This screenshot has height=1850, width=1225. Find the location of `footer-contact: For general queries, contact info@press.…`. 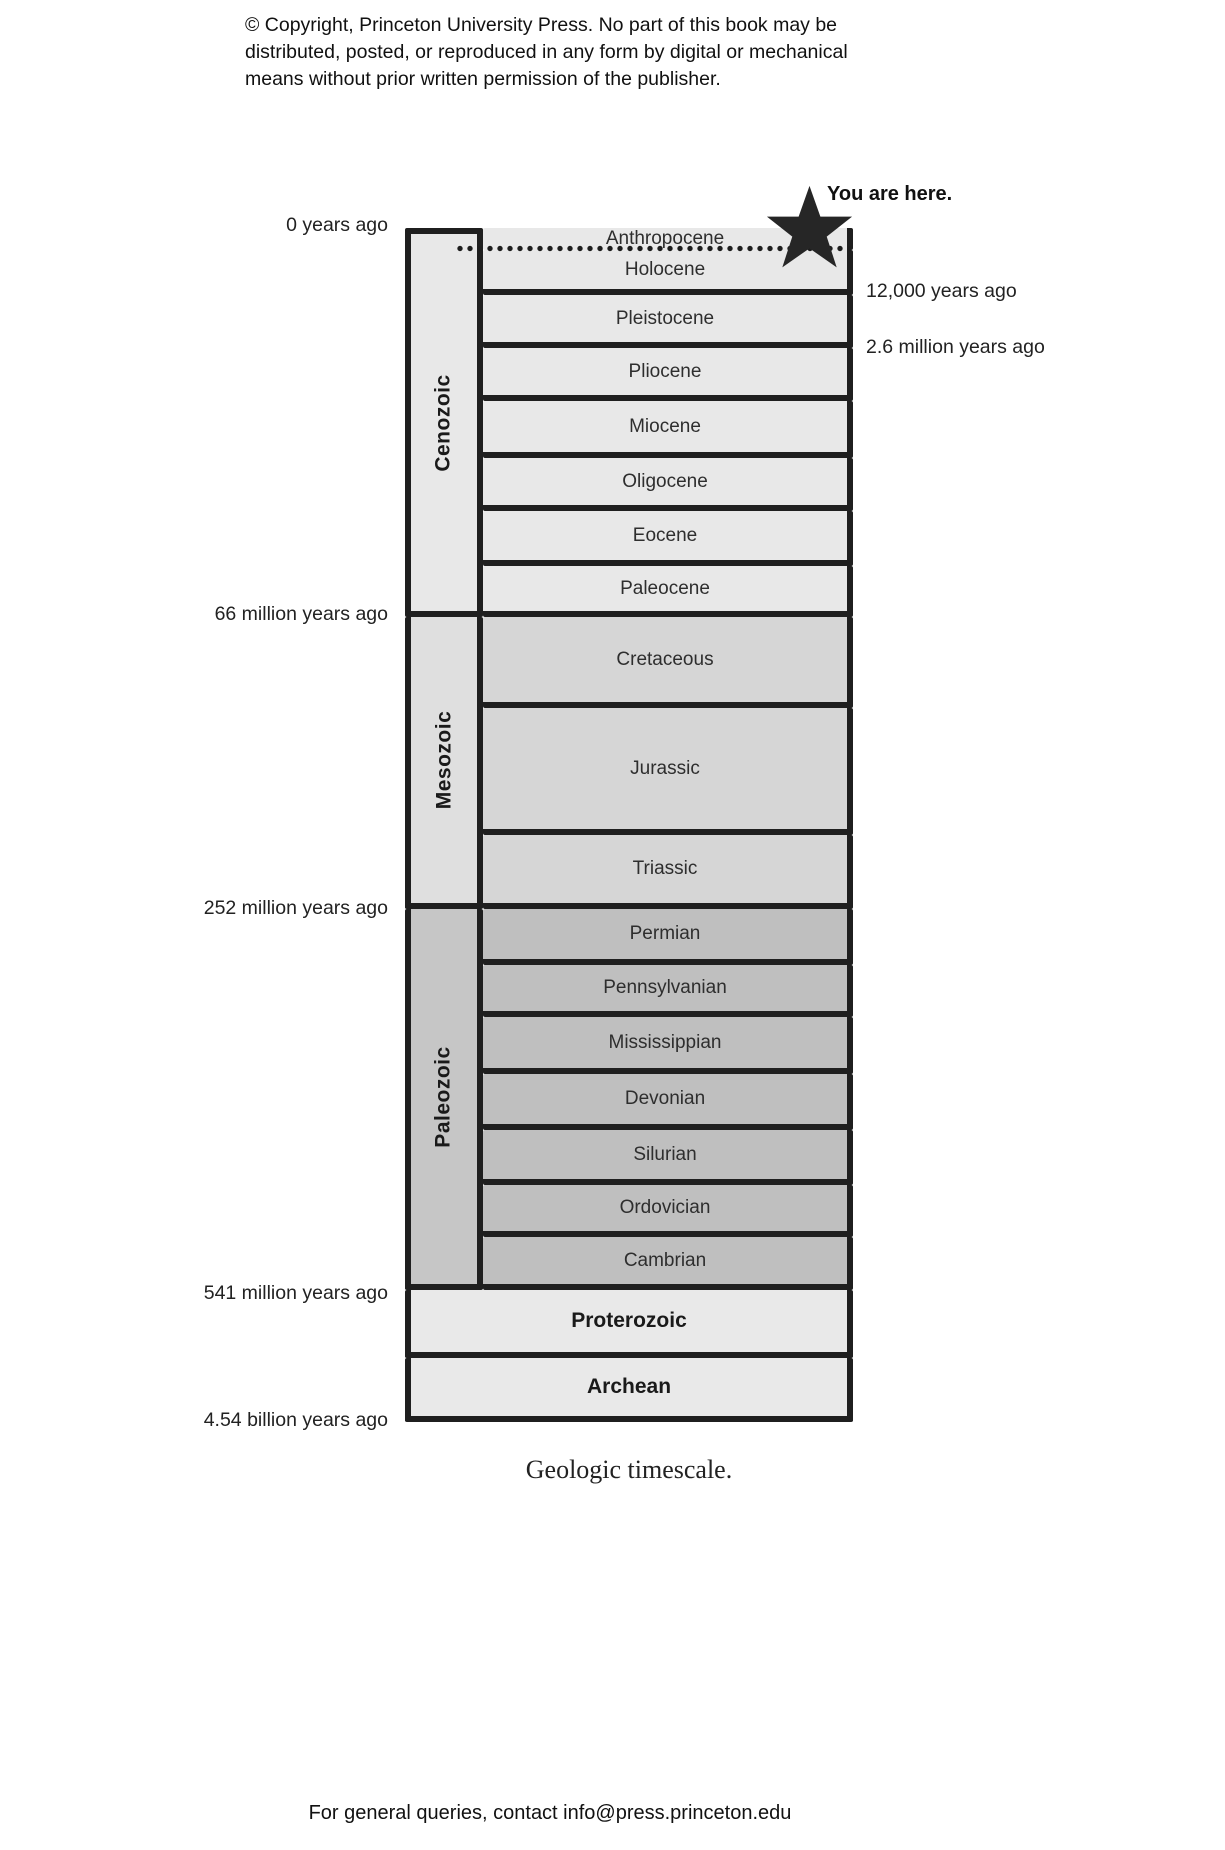

footer-contact: For general queries, contact info@press.… is located at coordinates (550, 1813).